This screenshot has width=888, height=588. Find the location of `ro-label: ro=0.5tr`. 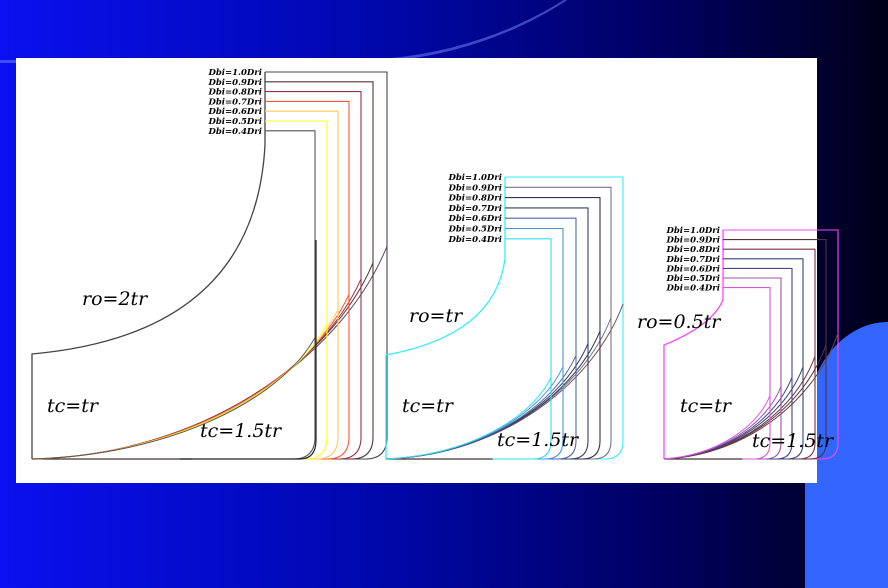

ro-label: ro=0.5tr is located at coordinates (679, 322).